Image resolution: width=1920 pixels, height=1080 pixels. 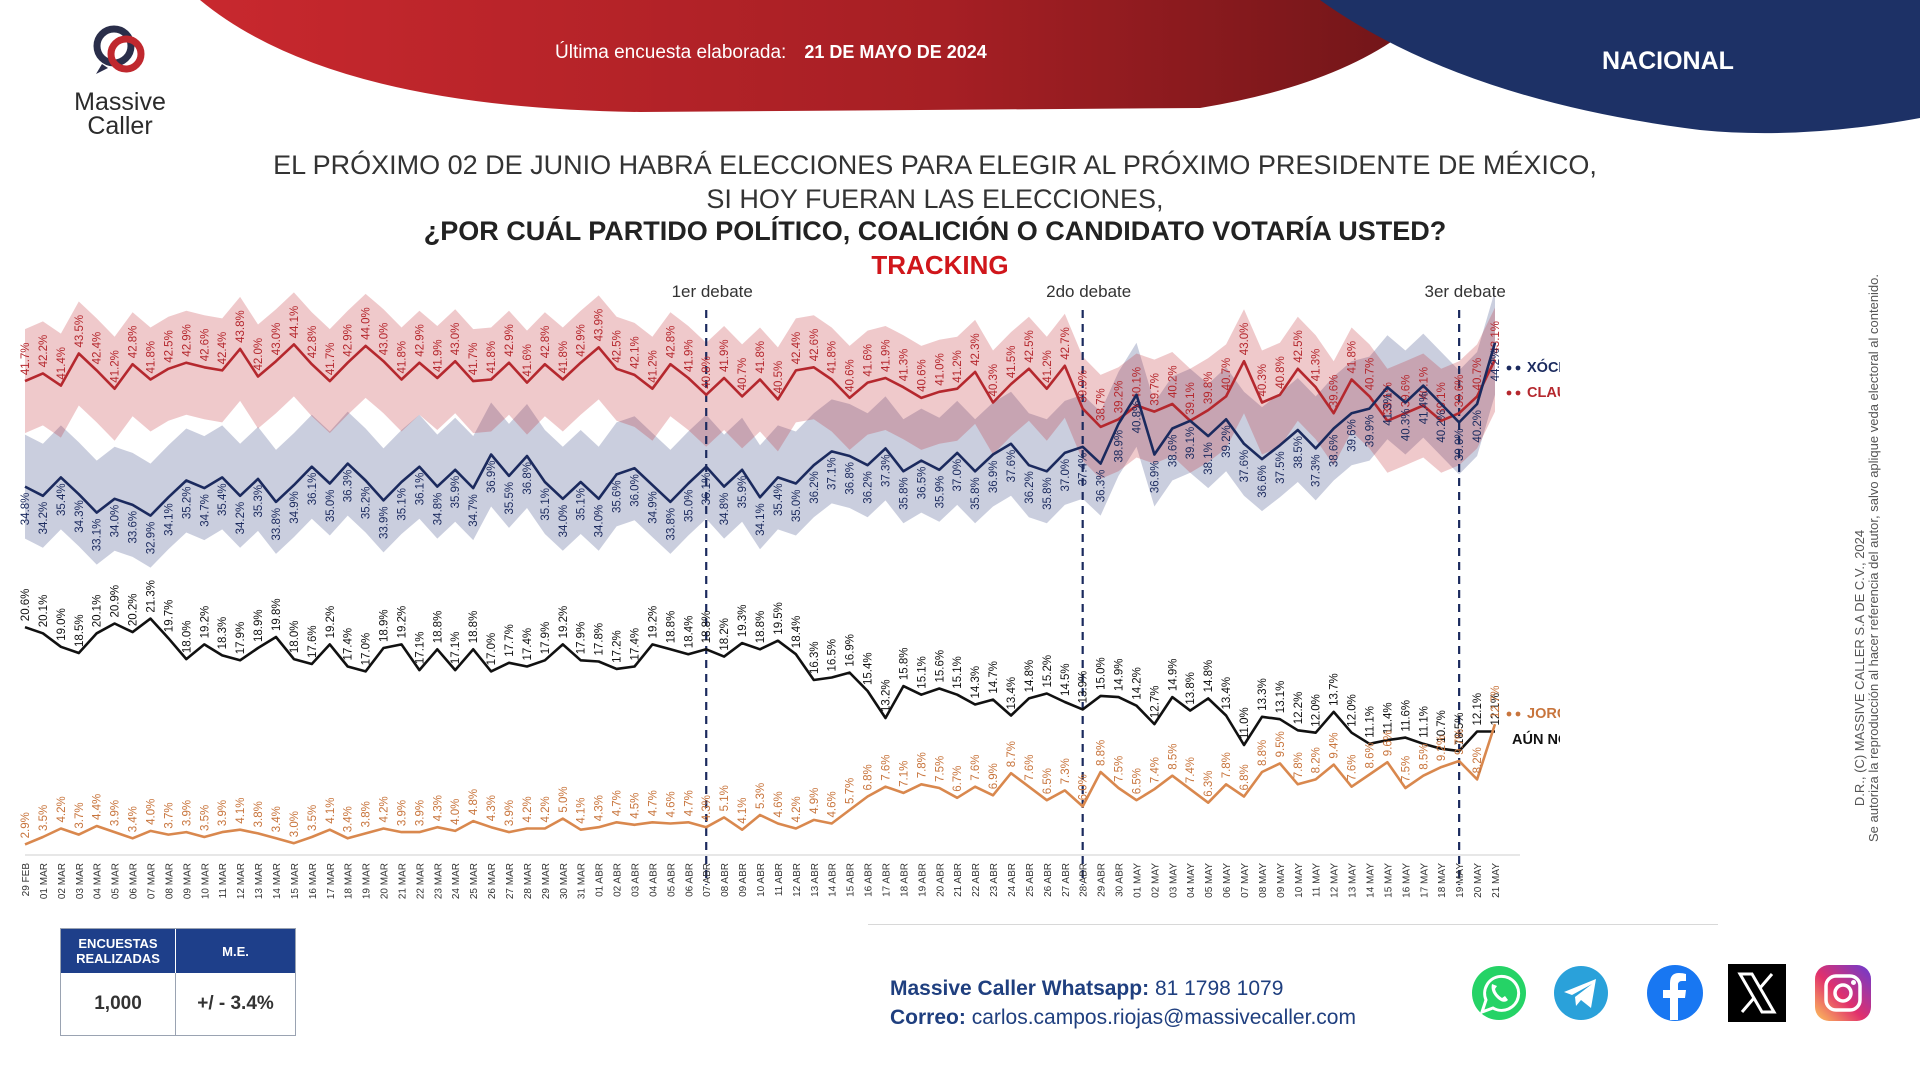 I want to click on undecided-value-label: 10.5%, so click(x=1460, y=728).